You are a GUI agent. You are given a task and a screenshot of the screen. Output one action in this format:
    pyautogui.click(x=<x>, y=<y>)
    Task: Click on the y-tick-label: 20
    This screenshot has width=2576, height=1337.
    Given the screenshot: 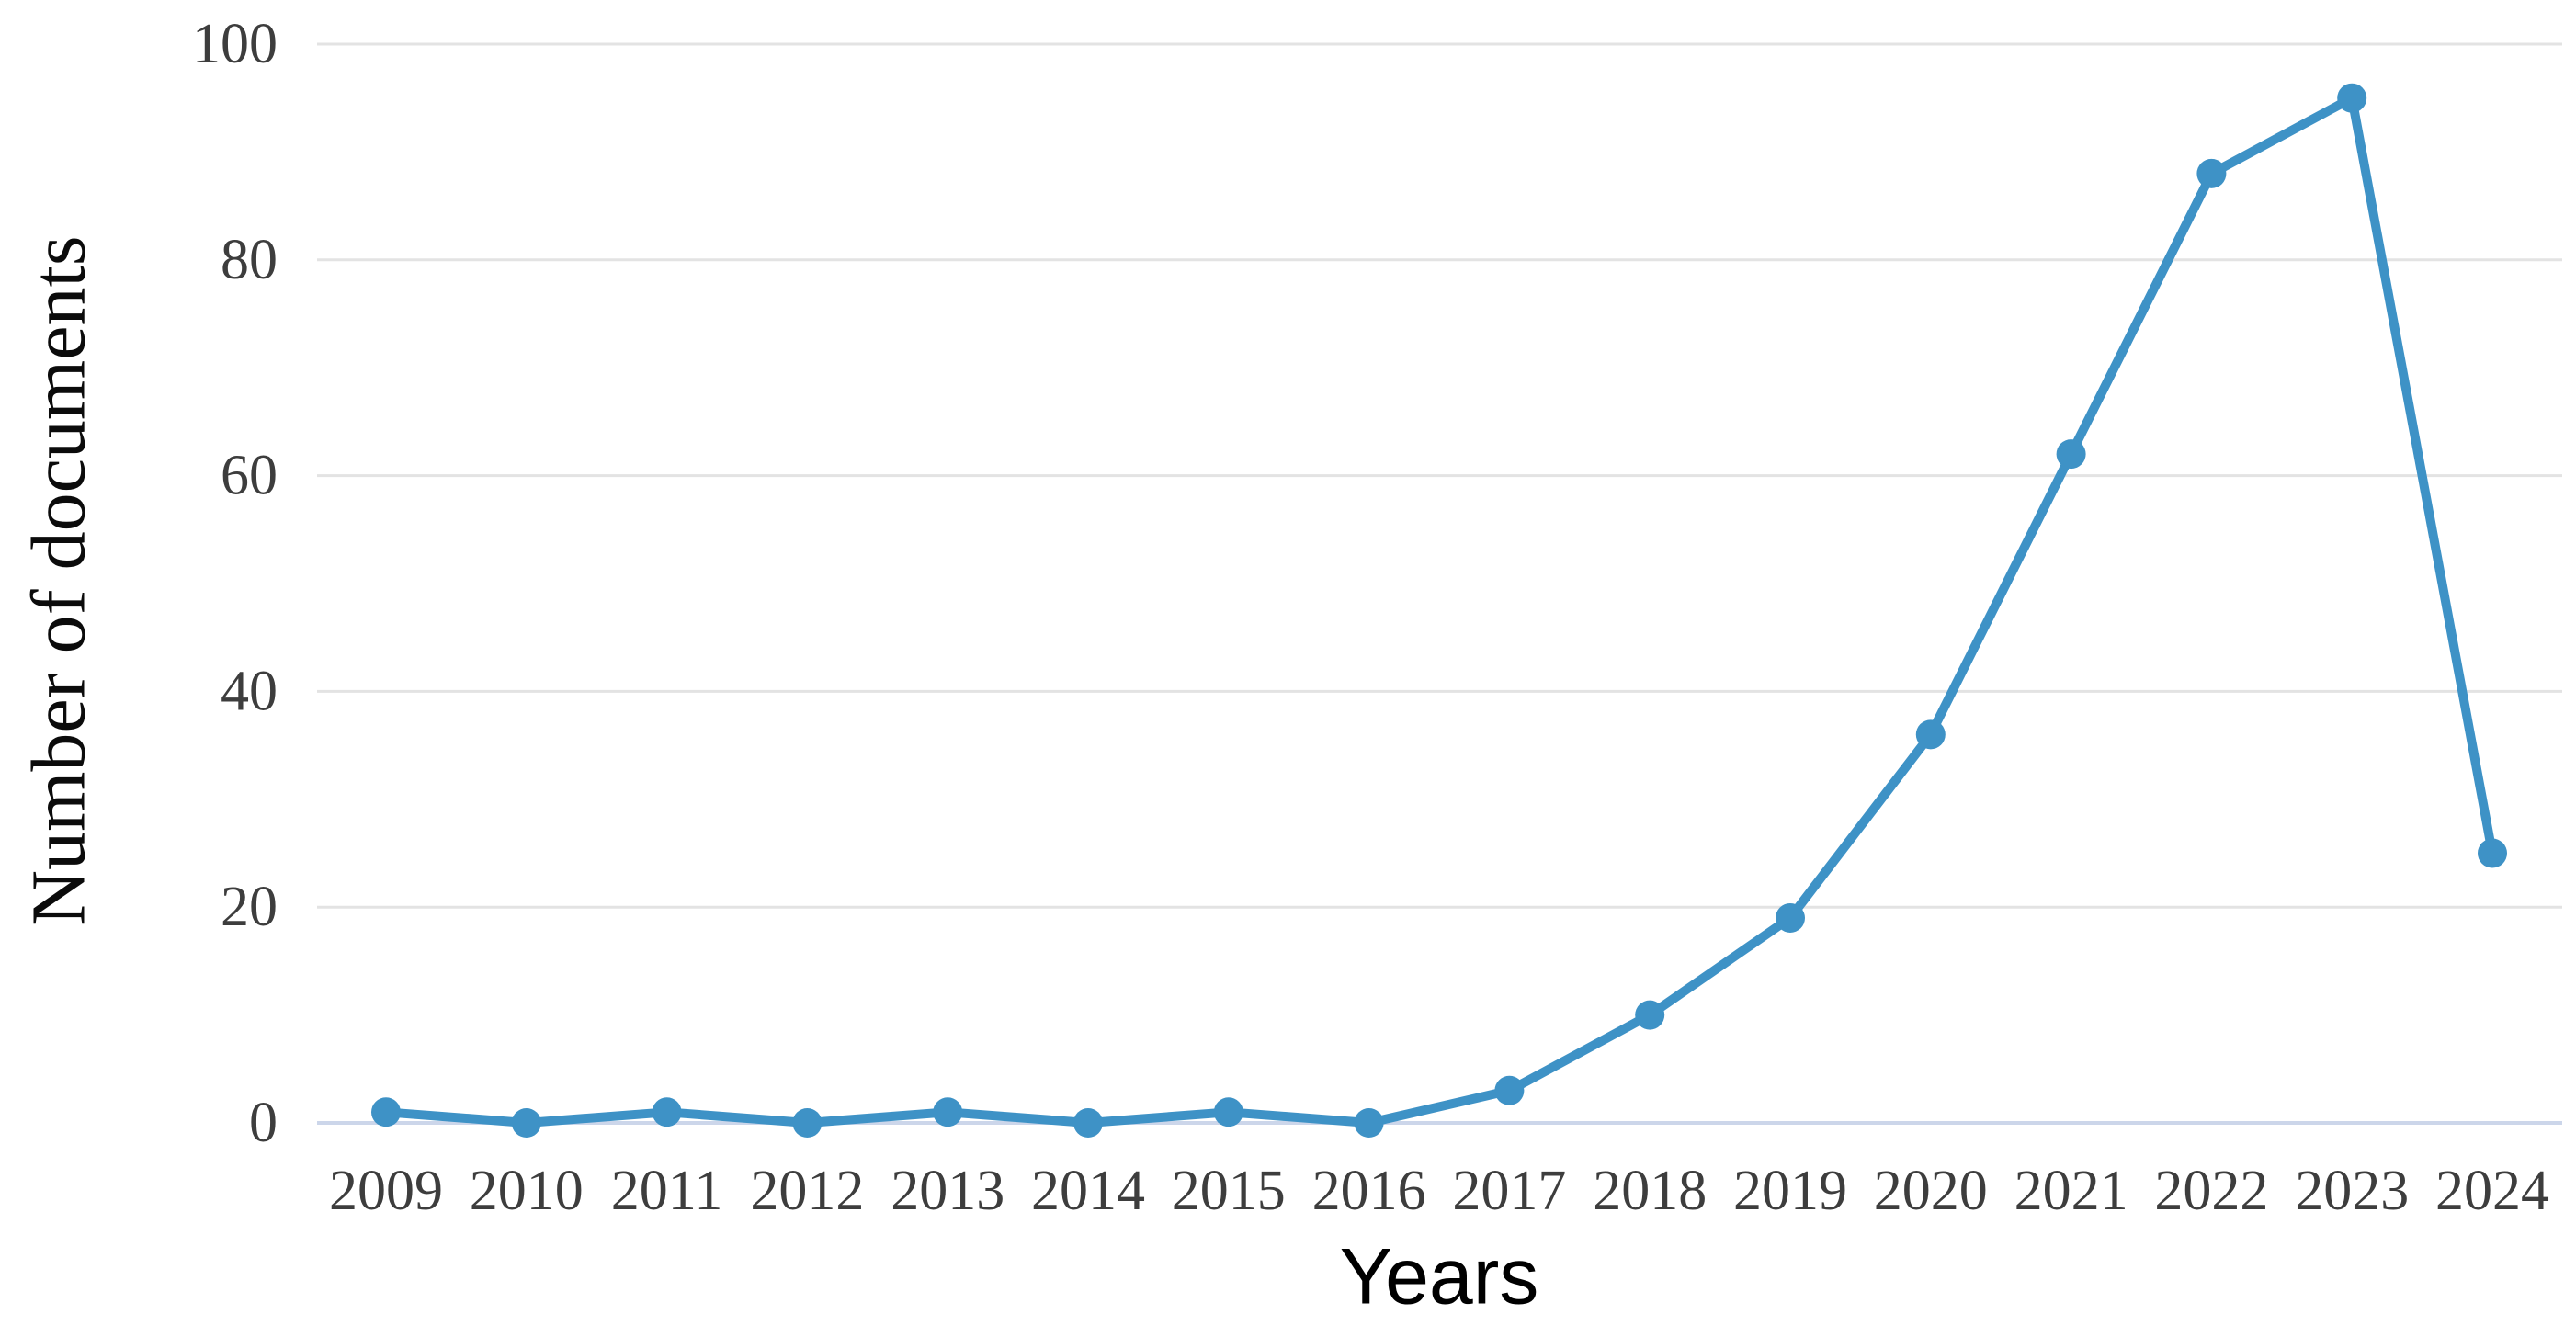 What is the action you would take?
    pyautogui.click(x=249, y=907)
    